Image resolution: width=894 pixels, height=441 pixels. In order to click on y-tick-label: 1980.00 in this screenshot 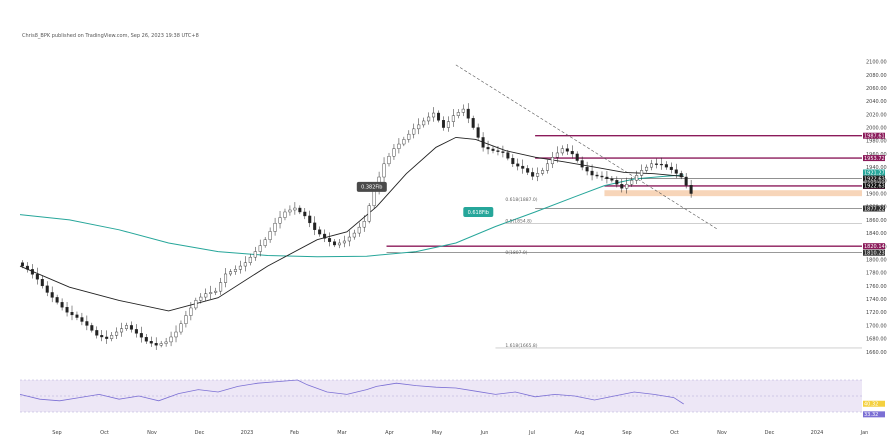, I will do `click(876, 142)`.